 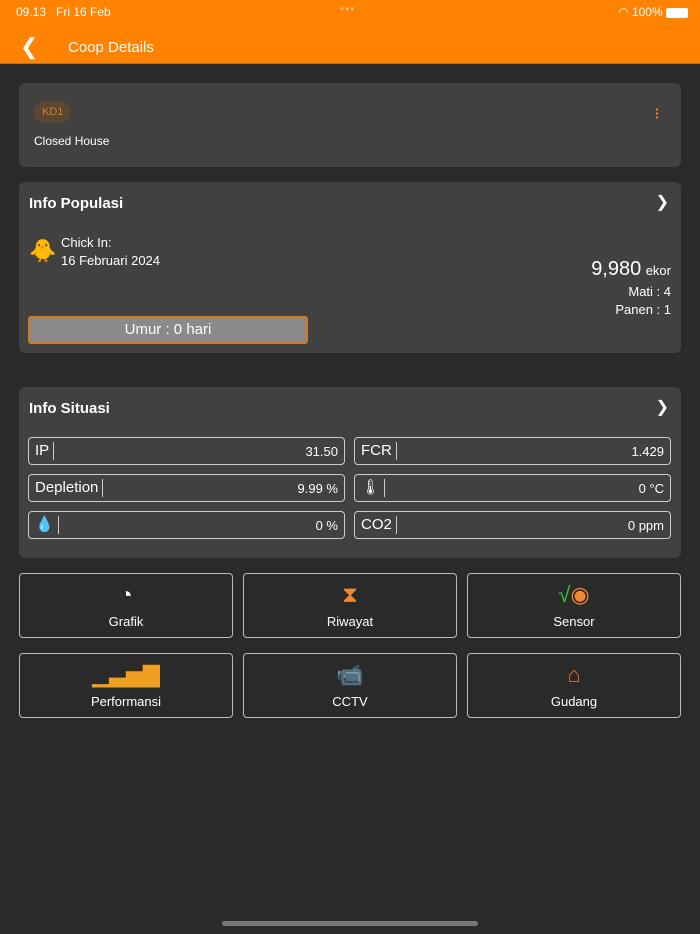 I want to click on panen-count: Panen : 1, so click(x=643, y=309).